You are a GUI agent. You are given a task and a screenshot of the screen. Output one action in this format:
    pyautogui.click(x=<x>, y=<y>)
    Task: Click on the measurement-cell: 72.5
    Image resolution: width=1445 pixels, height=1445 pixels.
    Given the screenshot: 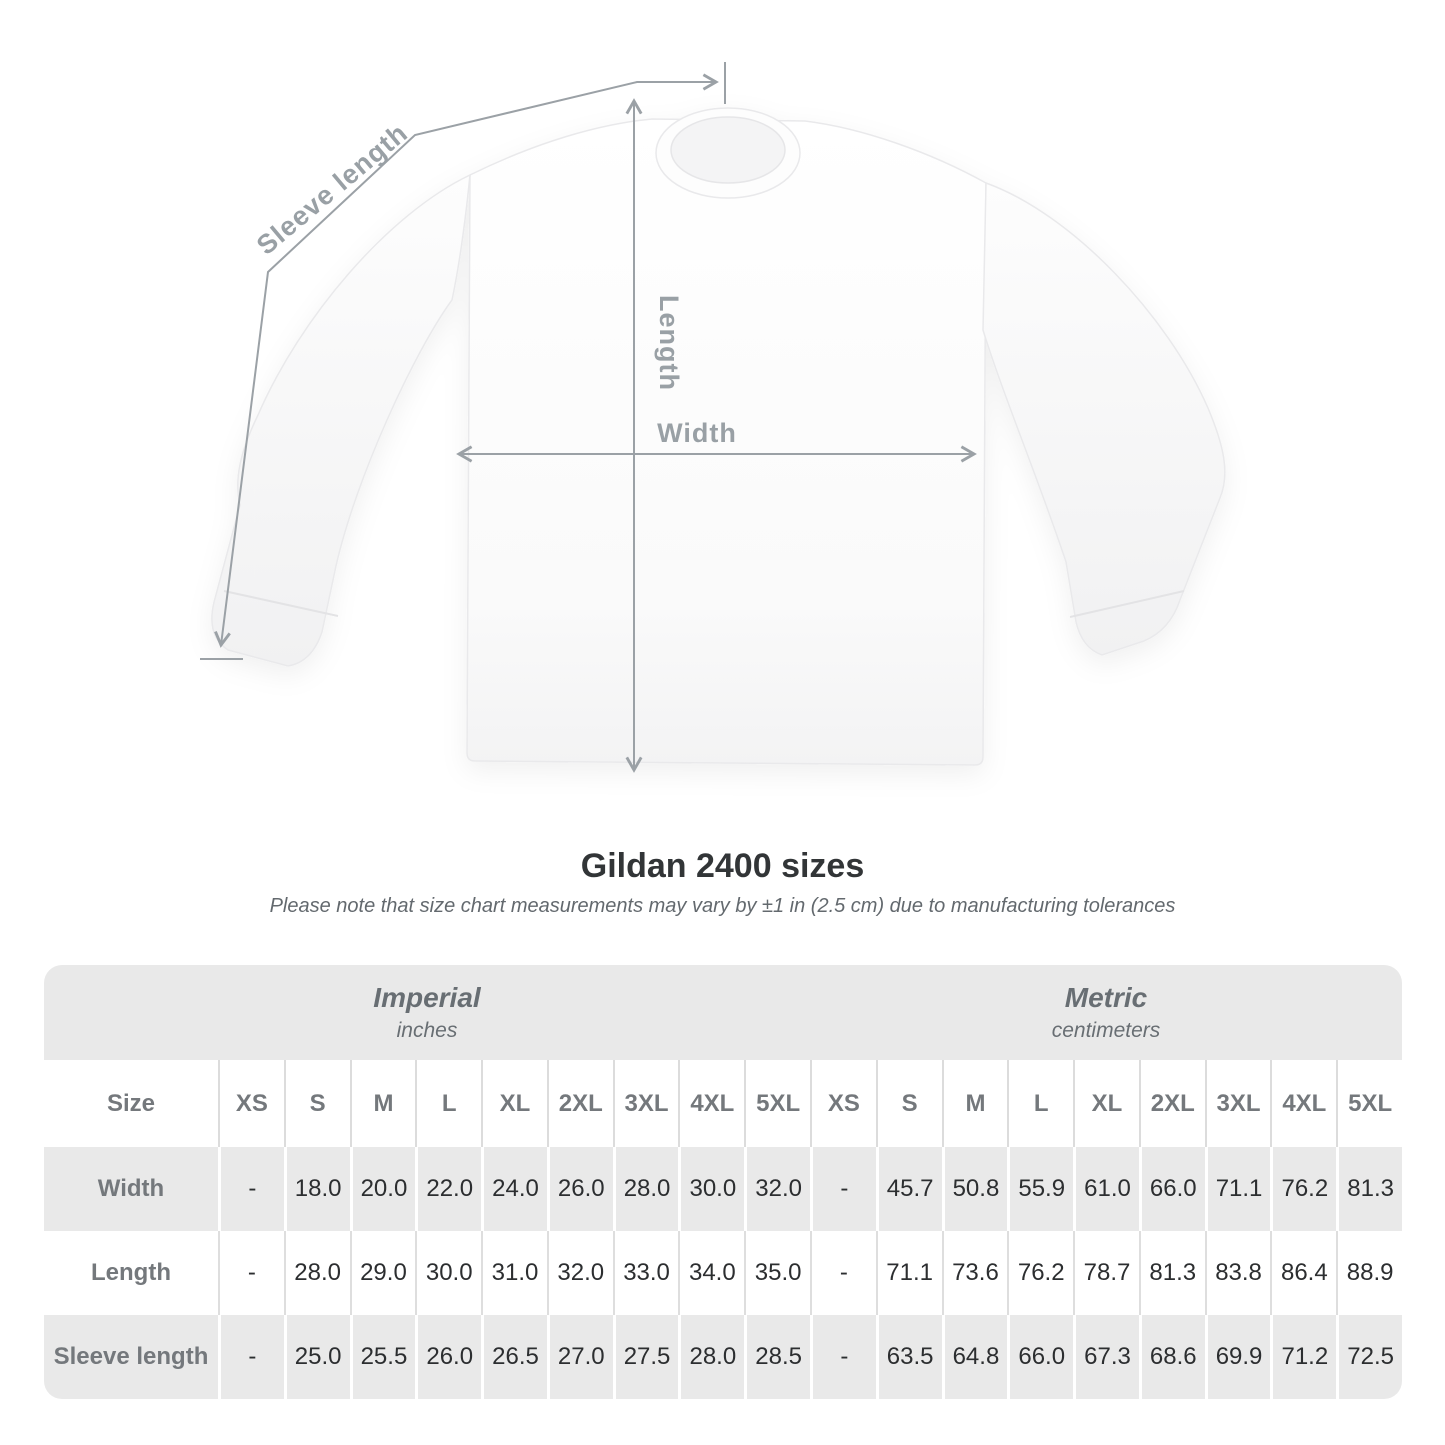 What is the action you would take?
    pyautogui.click(x=1369, y=1357)
    